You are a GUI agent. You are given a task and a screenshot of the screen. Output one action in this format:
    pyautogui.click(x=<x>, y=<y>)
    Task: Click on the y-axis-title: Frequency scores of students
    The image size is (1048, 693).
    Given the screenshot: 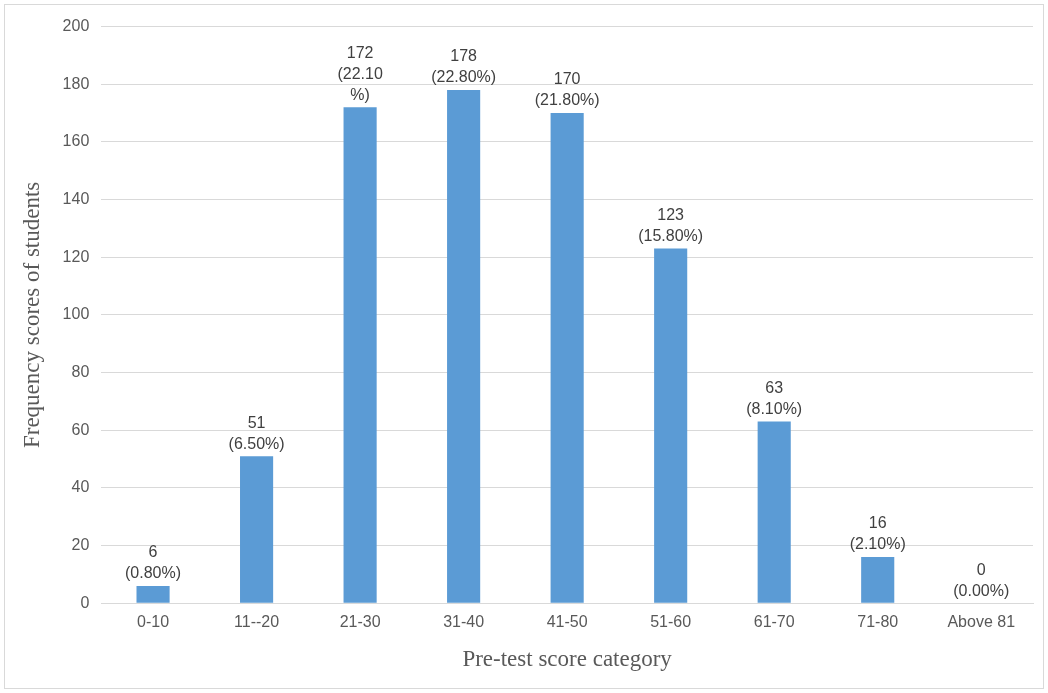 What is the action you would take?
    pyautogui.click(x=31, y=315)
    